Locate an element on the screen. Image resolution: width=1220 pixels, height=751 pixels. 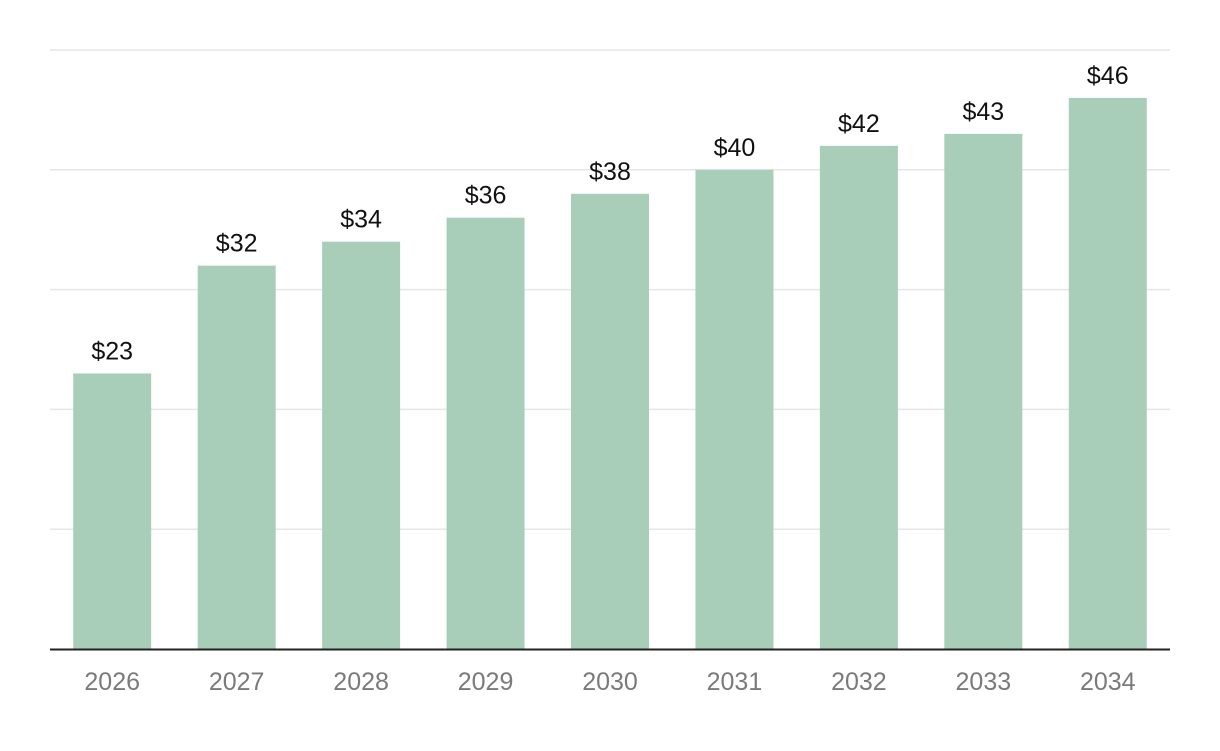
value-label-2028: $34 is located at coordinates (361, 220).